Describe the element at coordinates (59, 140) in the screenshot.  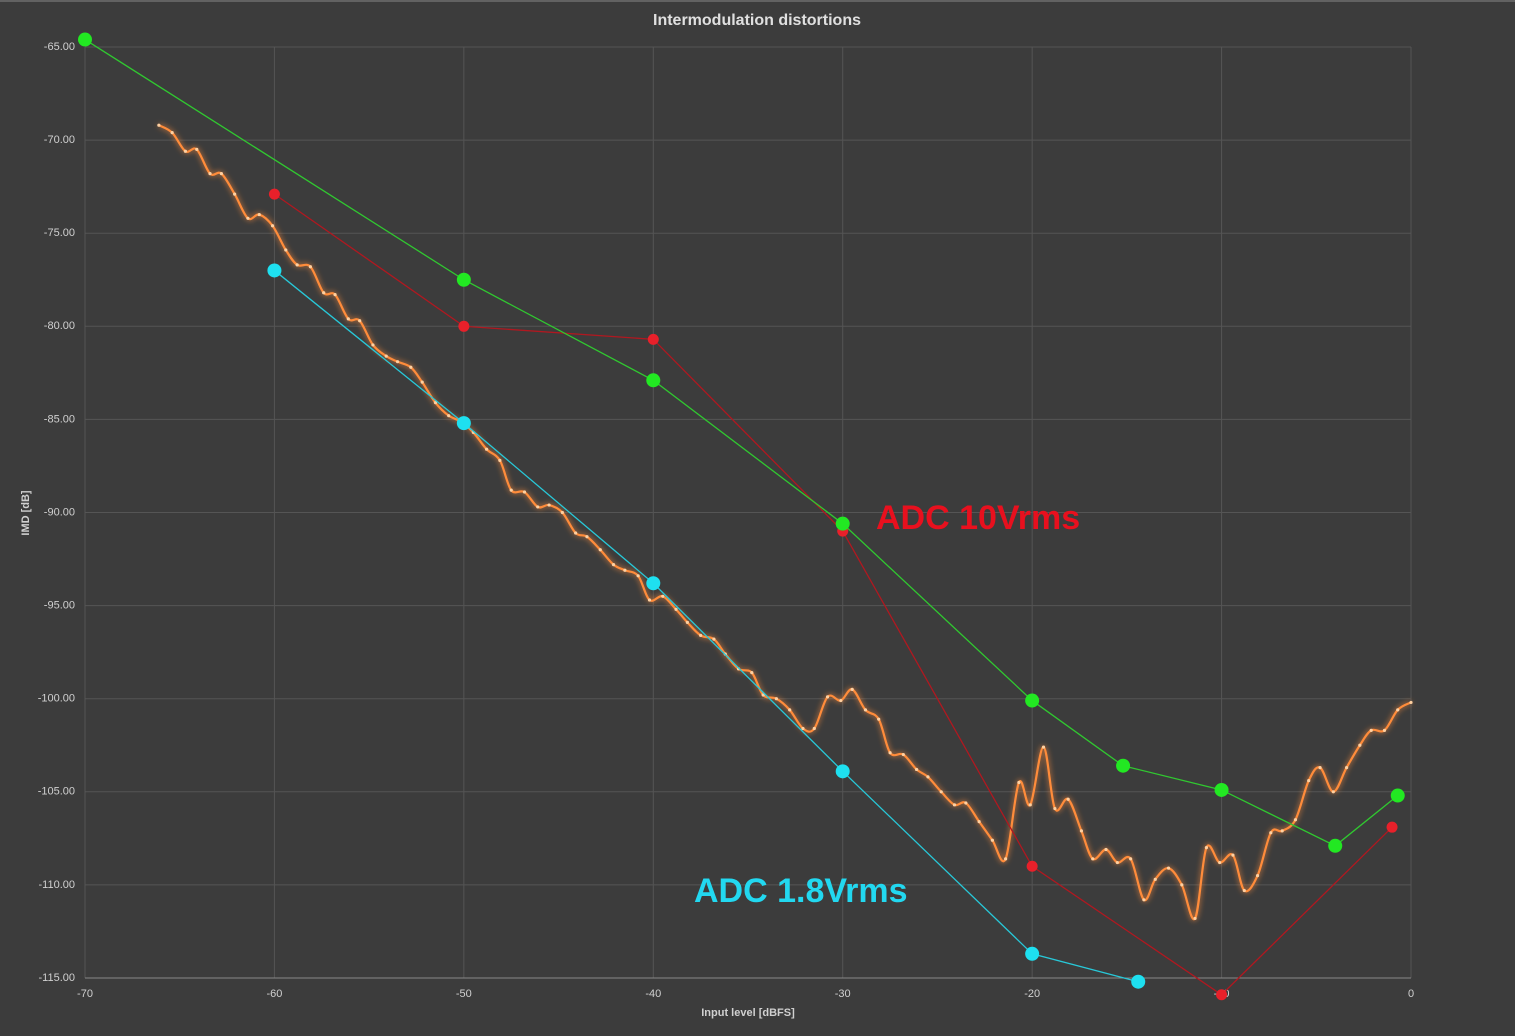
I see `y-tick-label: -70.00` at that location.